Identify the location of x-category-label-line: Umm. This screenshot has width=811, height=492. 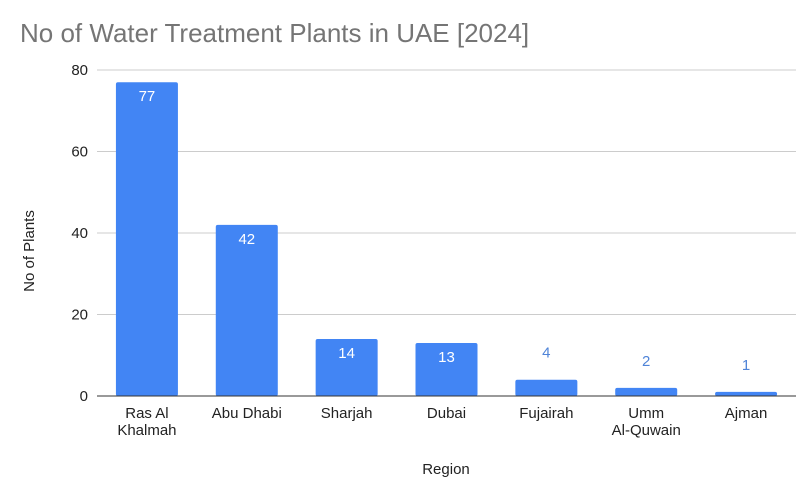
(646, 413).